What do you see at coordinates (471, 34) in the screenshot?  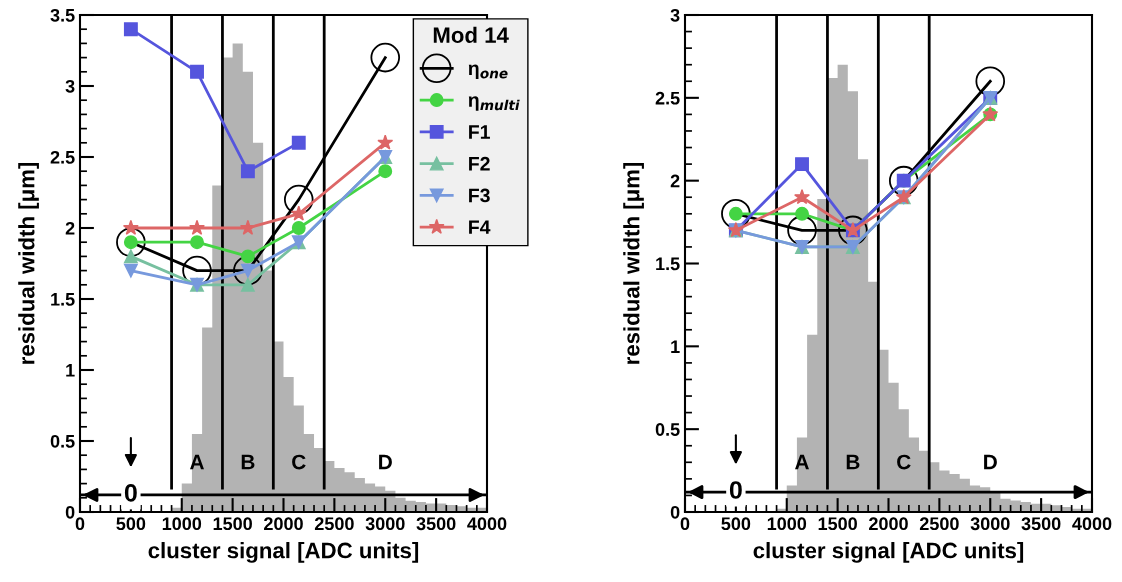 I see `legend-title: Mod 14` at bounding box center [471, 34].